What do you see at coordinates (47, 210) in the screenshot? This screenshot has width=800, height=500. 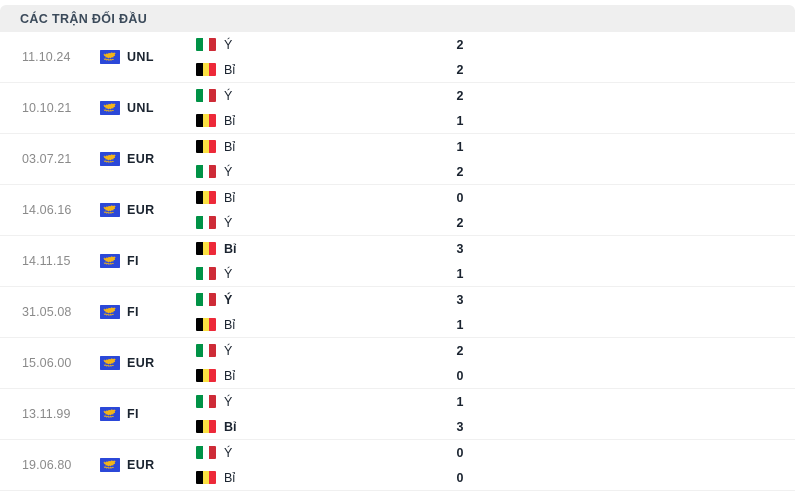 I see `match-date: 14.06.16` at bounding box center [47, 210].